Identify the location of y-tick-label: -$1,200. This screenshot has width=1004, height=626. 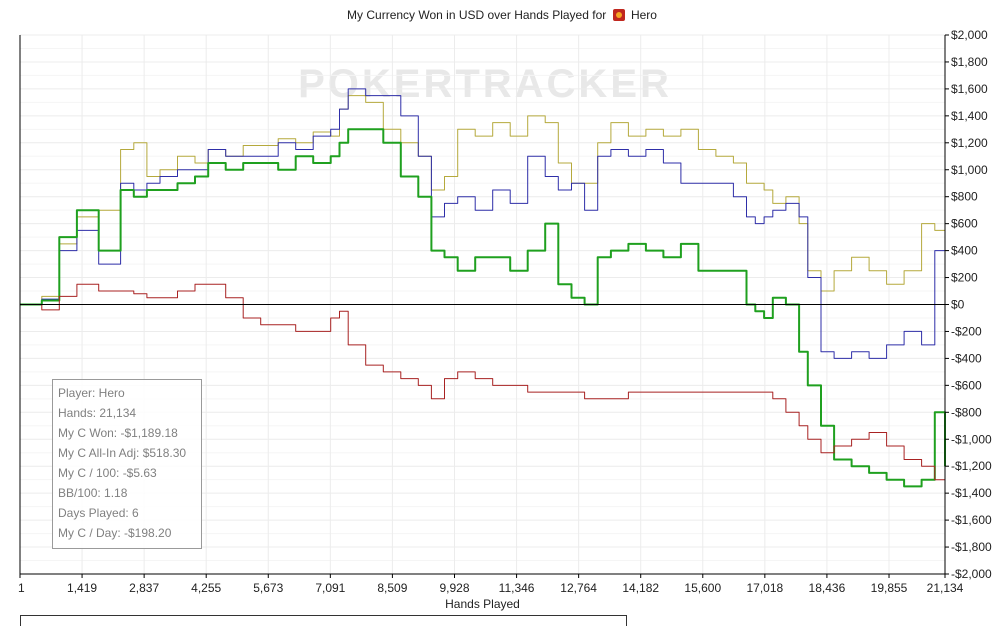
(971, 466).